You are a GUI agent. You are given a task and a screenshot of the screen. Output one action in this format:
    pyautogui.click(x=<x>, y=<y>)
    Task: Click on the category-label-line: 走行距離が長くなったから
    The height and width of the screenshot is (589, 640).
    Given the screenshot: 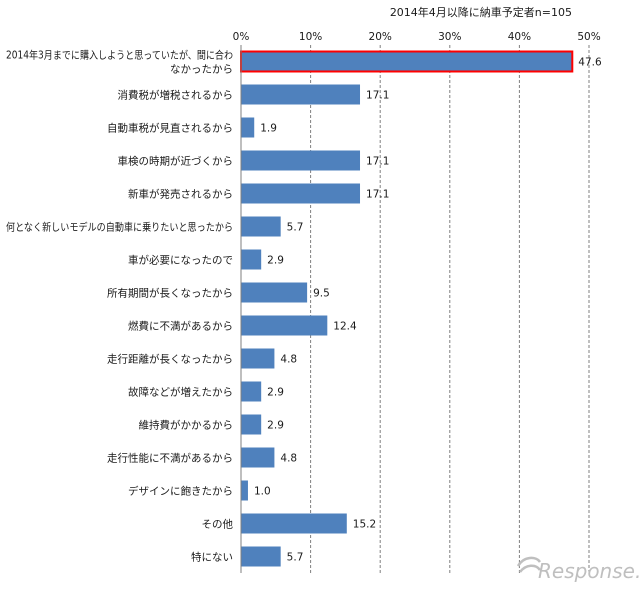 What is the action you would take?
    pyautogui.click(x=170, y=359)
    